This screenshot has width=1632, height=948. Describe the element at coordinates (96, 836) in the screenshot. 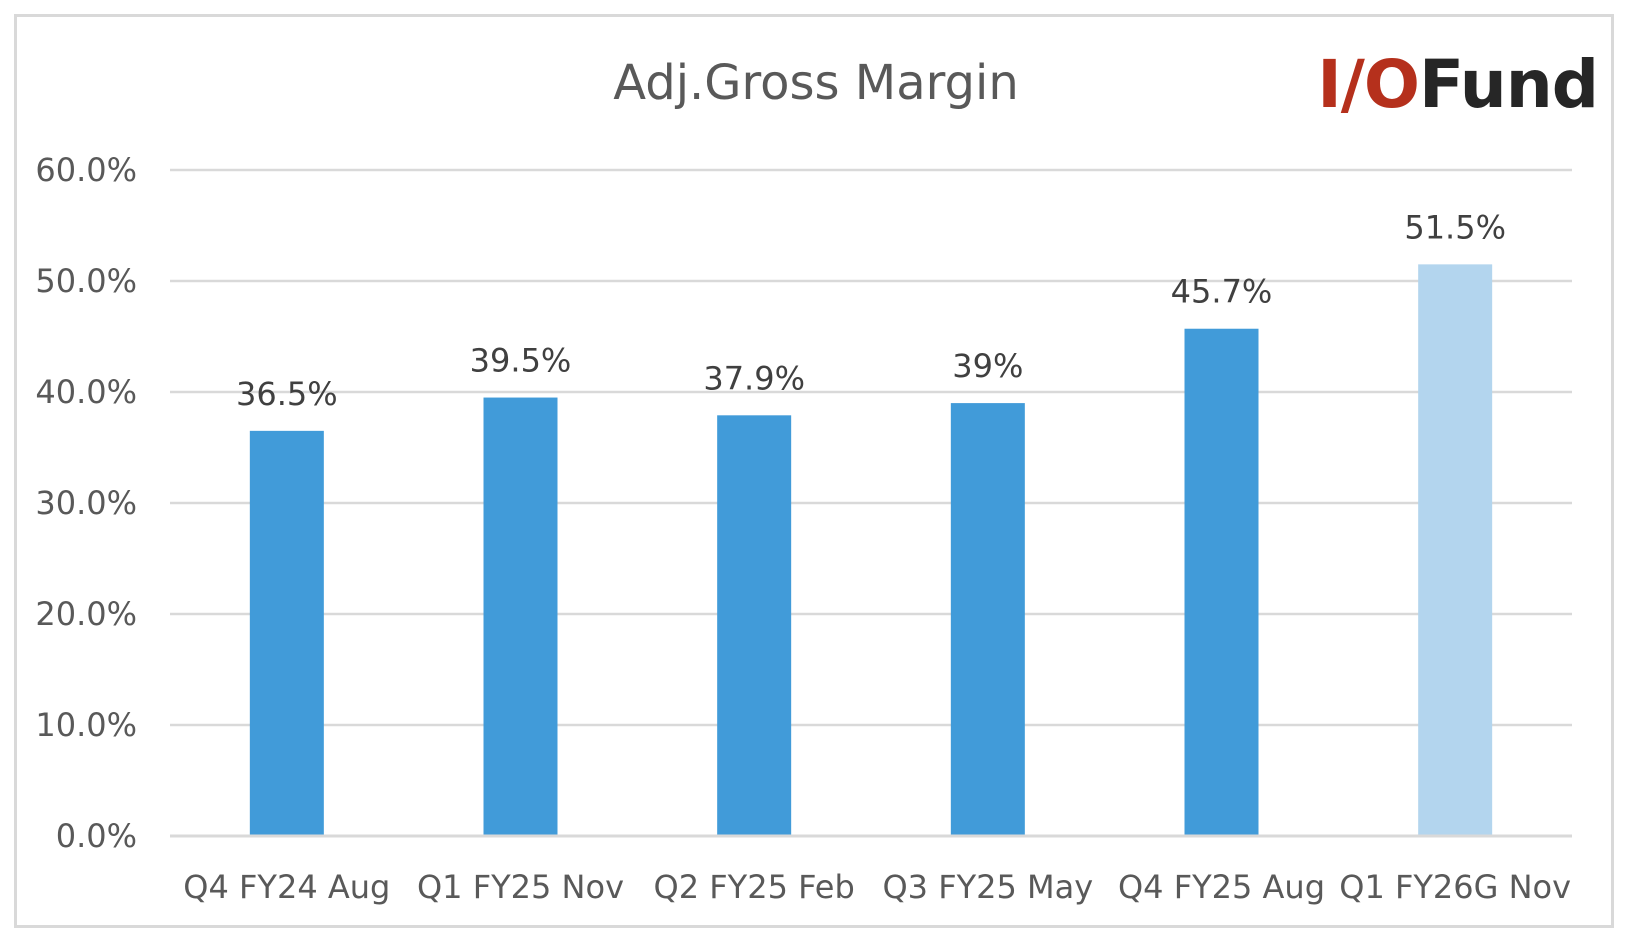

I see `y-tick-label: 0.0%` at that location.